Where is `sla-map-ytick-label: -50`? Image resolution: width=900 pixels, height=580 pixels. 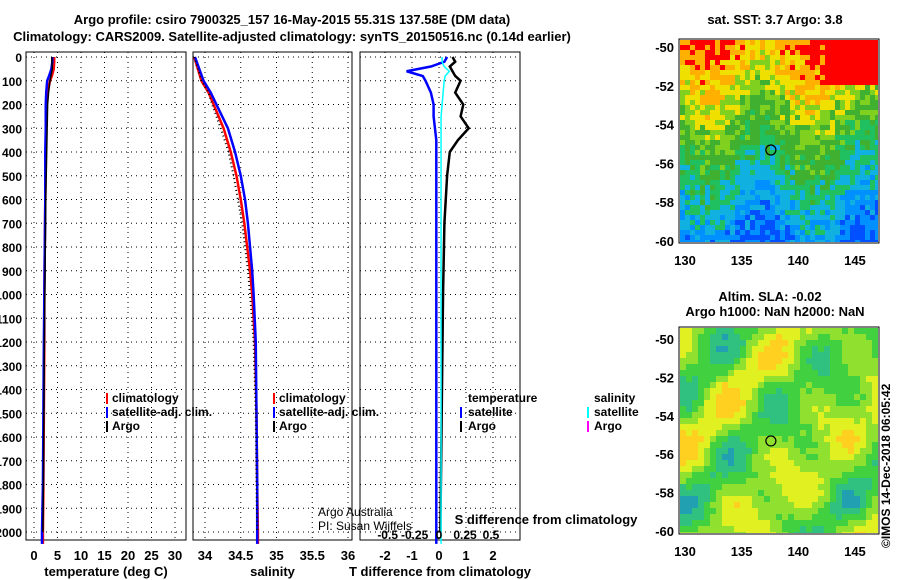
sla-map-ytick-label: -50 is located at coordinates (664, 339).